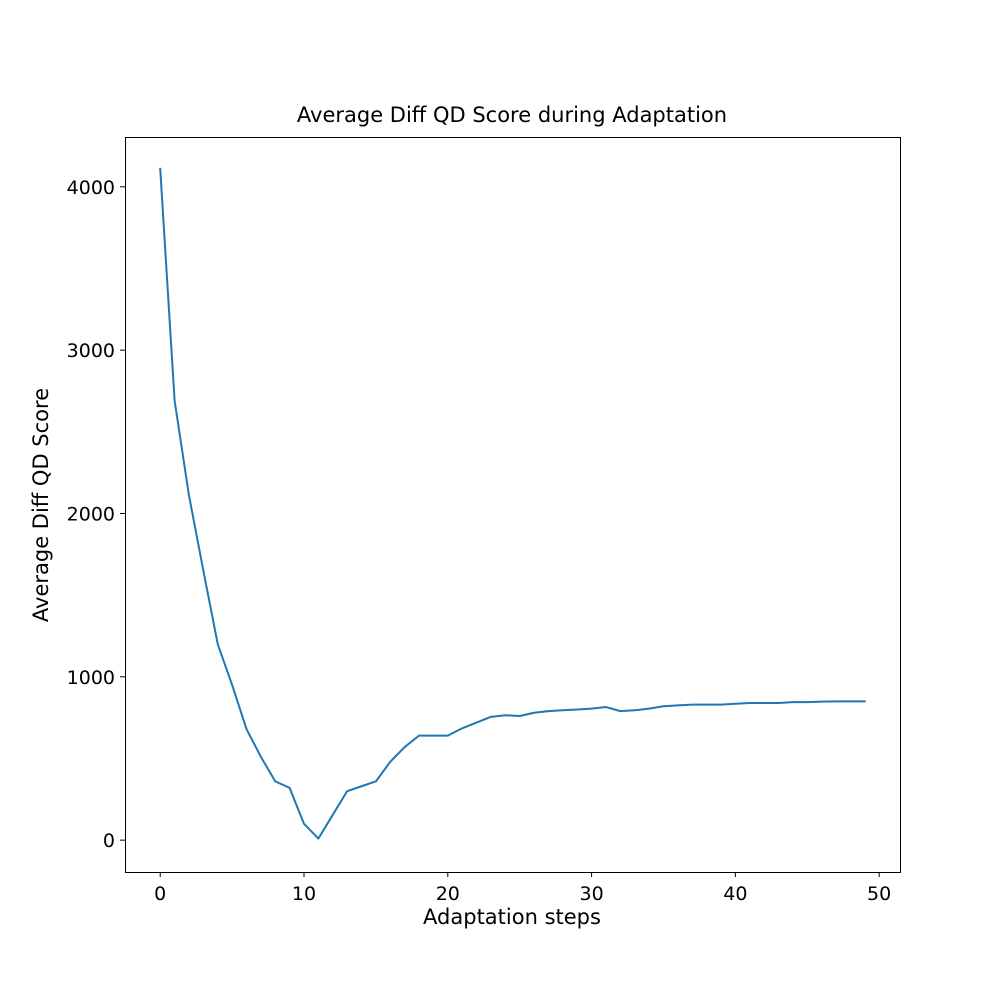 The height and width of the screenshot is (1000, 1000). I want to click on chart-title: Average Diff QD Score during Adaptation, so click(512, 115).